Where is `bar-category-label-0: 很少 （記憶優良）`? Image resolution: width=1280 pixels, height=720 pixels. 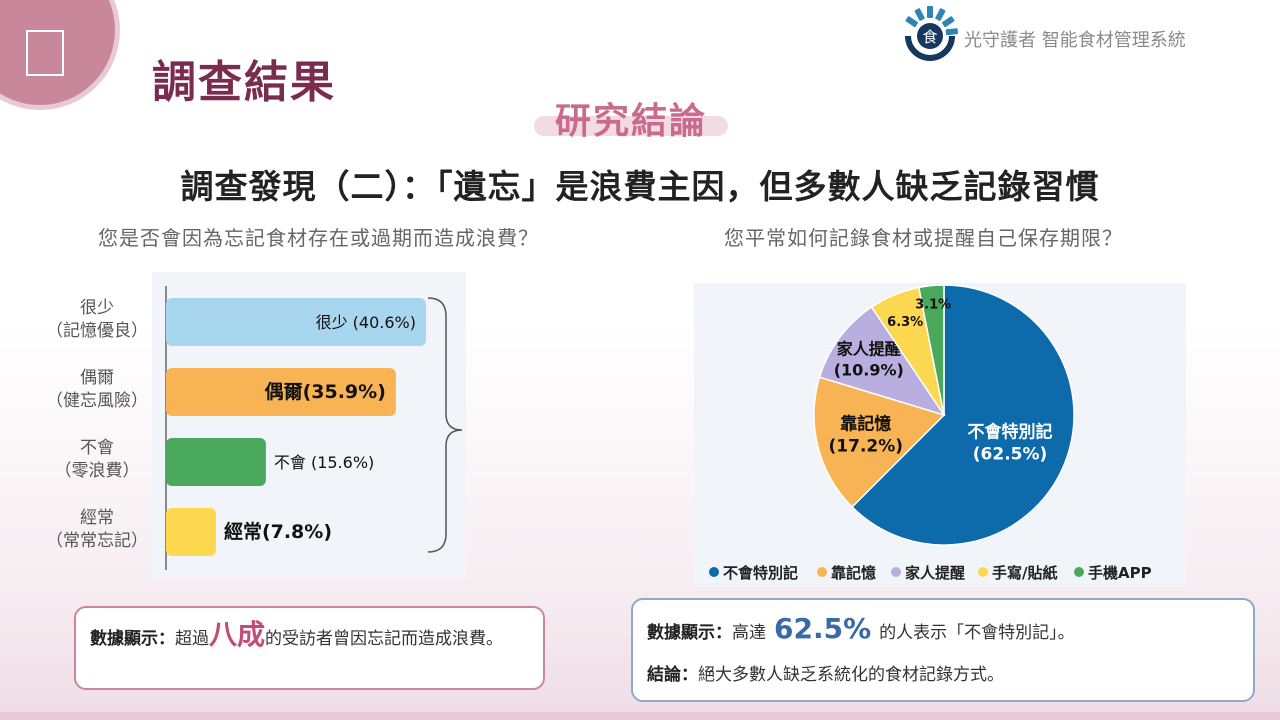
bar-category-label-0: 很少 （記憶優良） is located at coordinates (97, 319).